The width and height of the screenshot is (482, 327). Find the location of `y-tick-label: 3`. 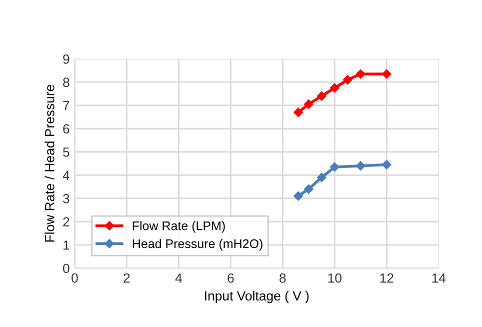

y-tick-label: 3 is located at coordinates (66, 199).